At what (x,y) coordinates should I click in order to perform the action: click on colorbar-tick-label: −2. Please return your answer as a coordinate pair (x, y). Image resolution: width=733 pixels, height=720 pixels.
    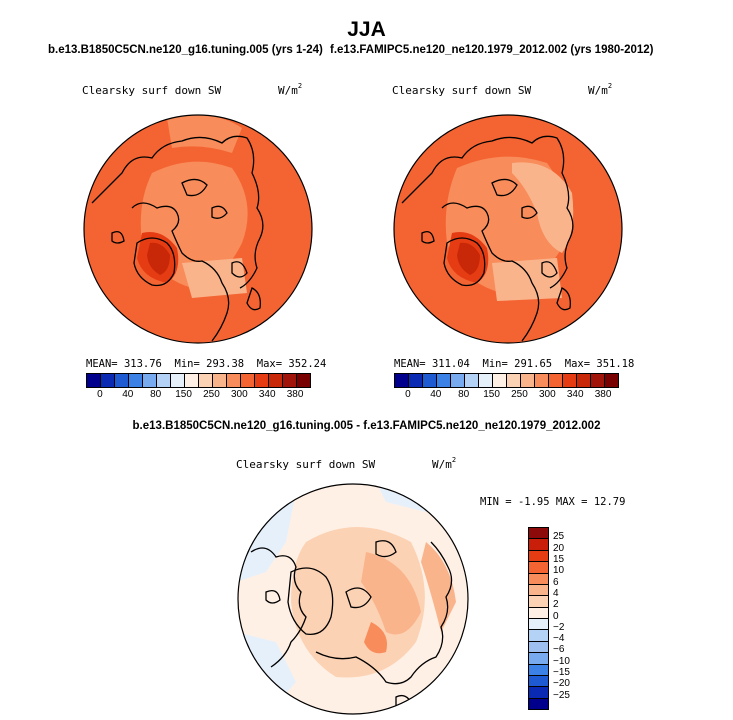
    Looking at the image, I should click on (559, 627).